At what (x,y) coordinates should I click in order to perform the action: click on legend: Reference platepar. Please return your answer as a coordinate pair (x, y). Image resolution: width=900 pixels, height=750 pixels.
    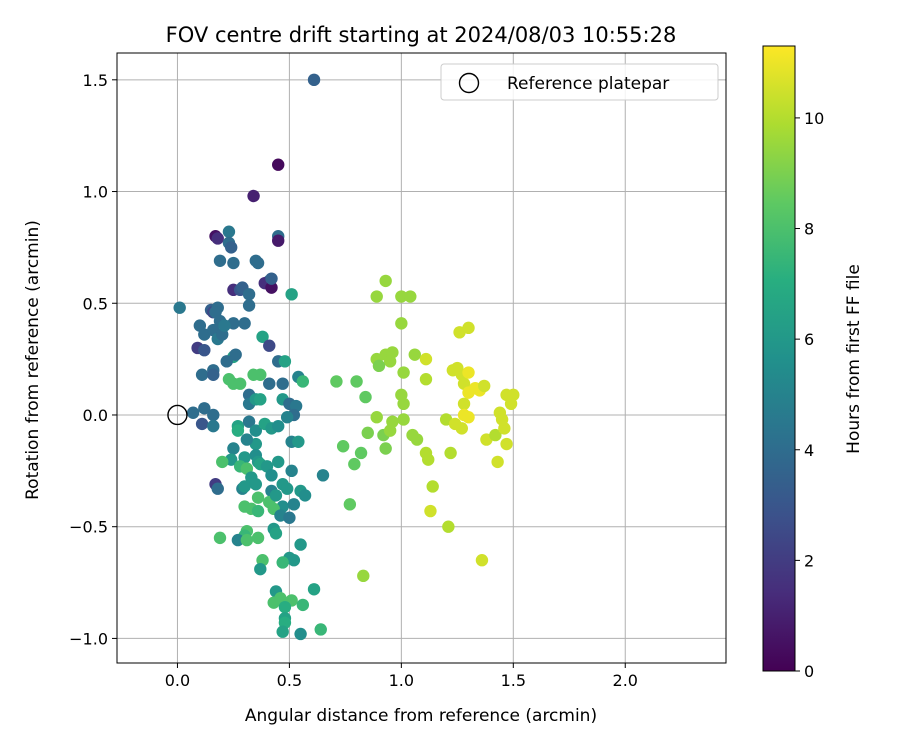
    Looking at the image, I should click on (579, 82).